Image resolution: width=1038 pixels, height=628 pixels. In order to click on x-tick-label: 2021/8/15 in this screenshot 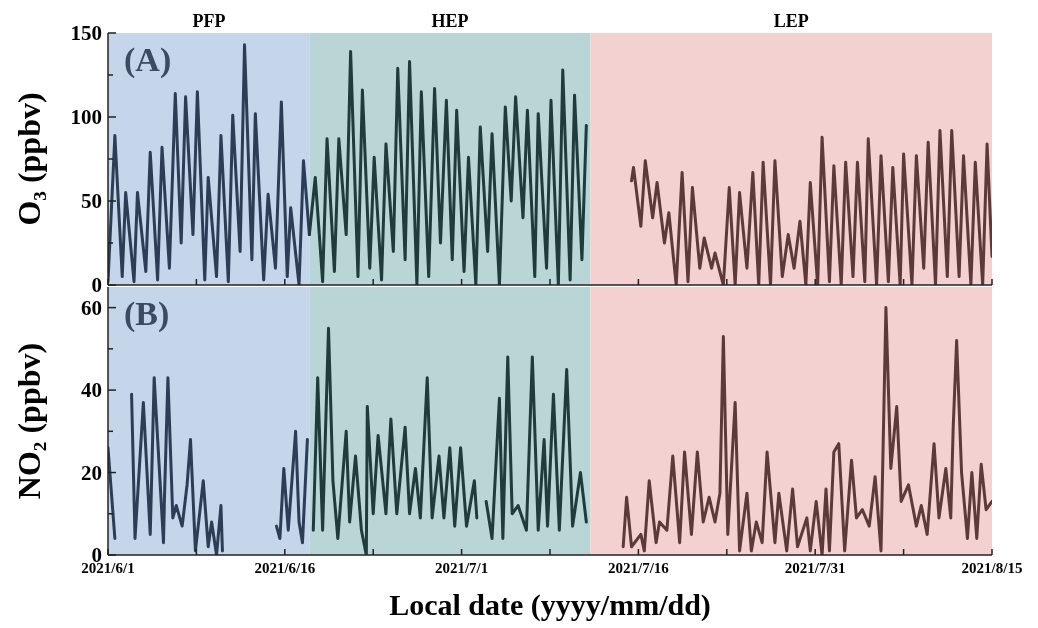, I will do `click(992, 568)`.